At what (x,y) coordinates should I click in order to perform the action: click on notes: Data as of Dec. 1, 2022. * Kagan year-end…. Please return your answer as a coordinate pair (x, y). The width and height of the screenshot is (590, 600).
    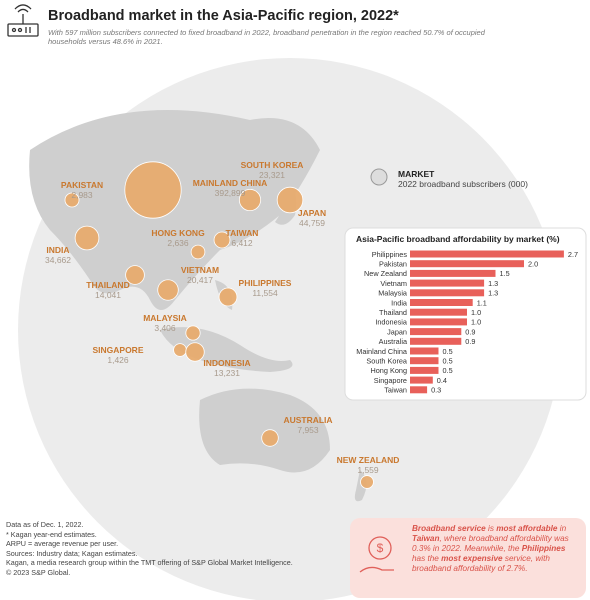
    Looking at the image, I should click on (149, 549).